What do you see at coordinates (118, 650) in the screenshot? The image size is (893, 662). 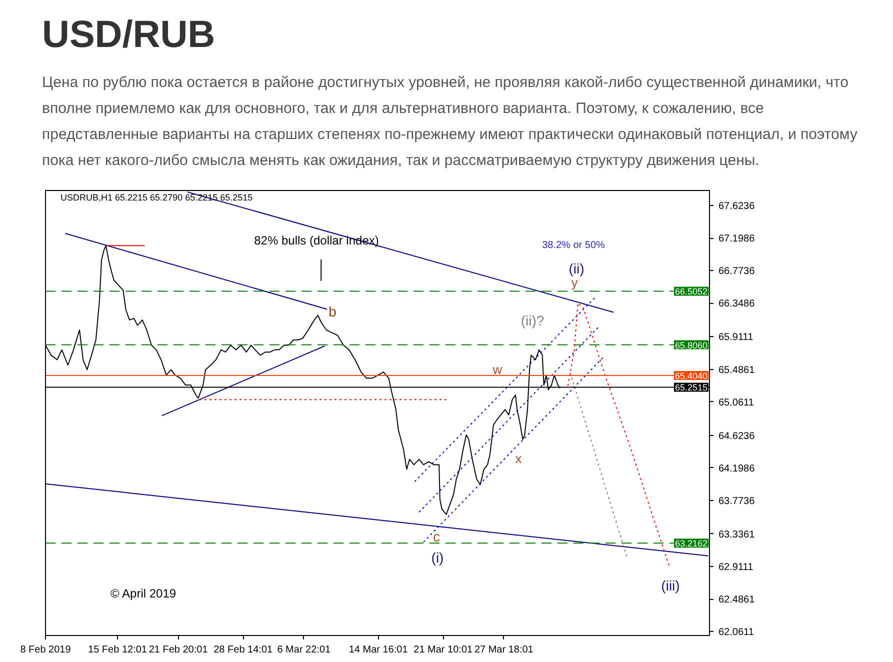 I see `x-tick-label: 15 Feb 12:01` at bounding box center [118, 650].